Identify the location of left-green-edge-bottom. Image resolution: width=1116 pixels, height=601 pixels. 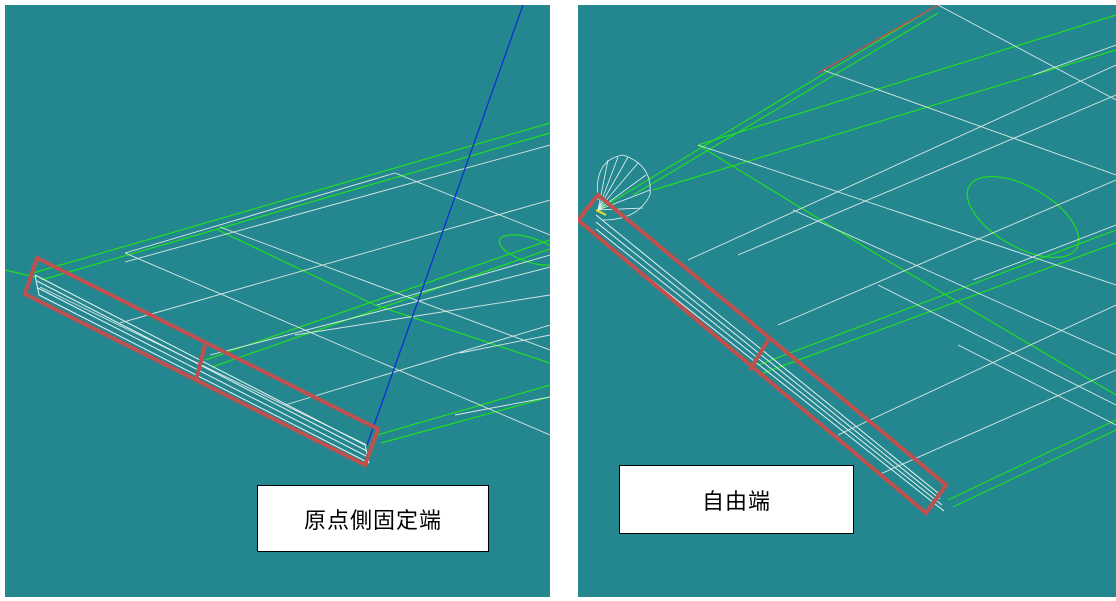
(463, 410).